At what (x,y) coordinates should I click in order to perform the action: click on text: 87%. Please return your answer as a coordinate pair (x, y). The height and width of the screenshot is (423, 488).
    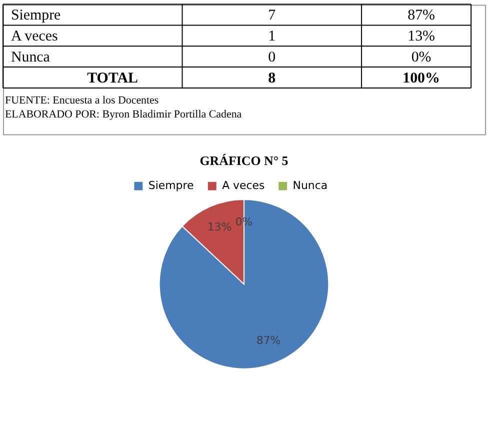
    Looking at the image, I should click on (421, 16).